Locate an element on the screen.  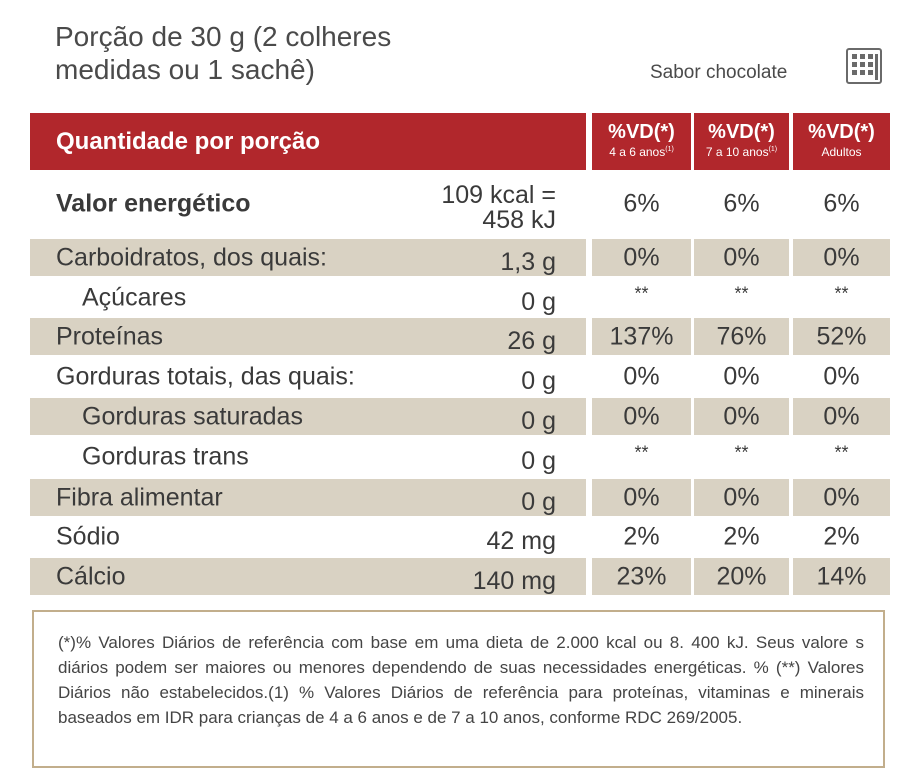
table-row: Gorduras trans 0 g ** ** ** is located at coordinates (460, 456).